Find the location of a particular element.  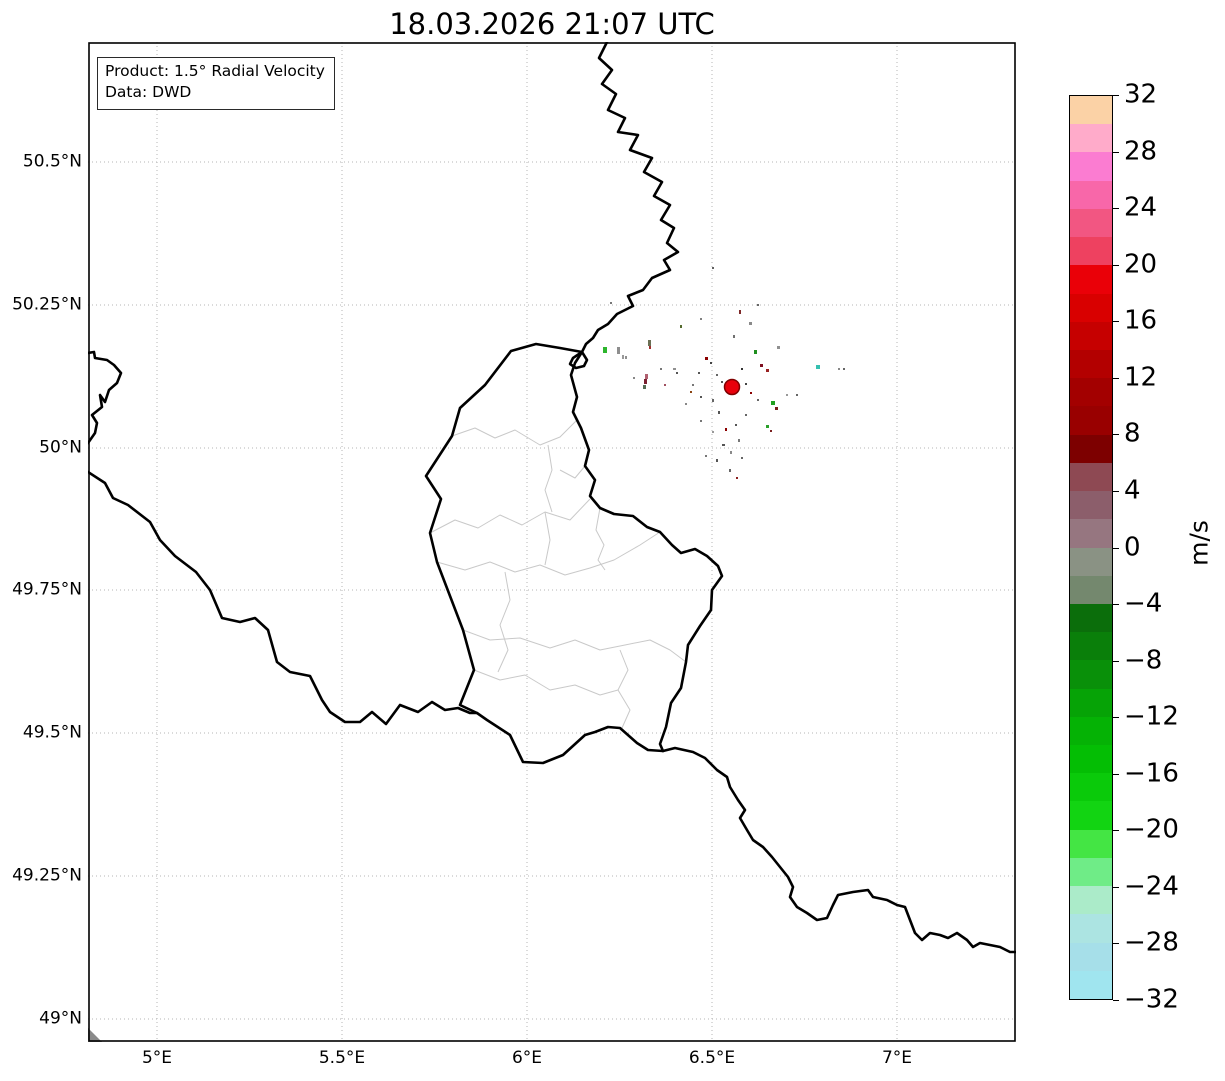

colorbar-tick-label: 28 is located at coordinates (1141, 150).